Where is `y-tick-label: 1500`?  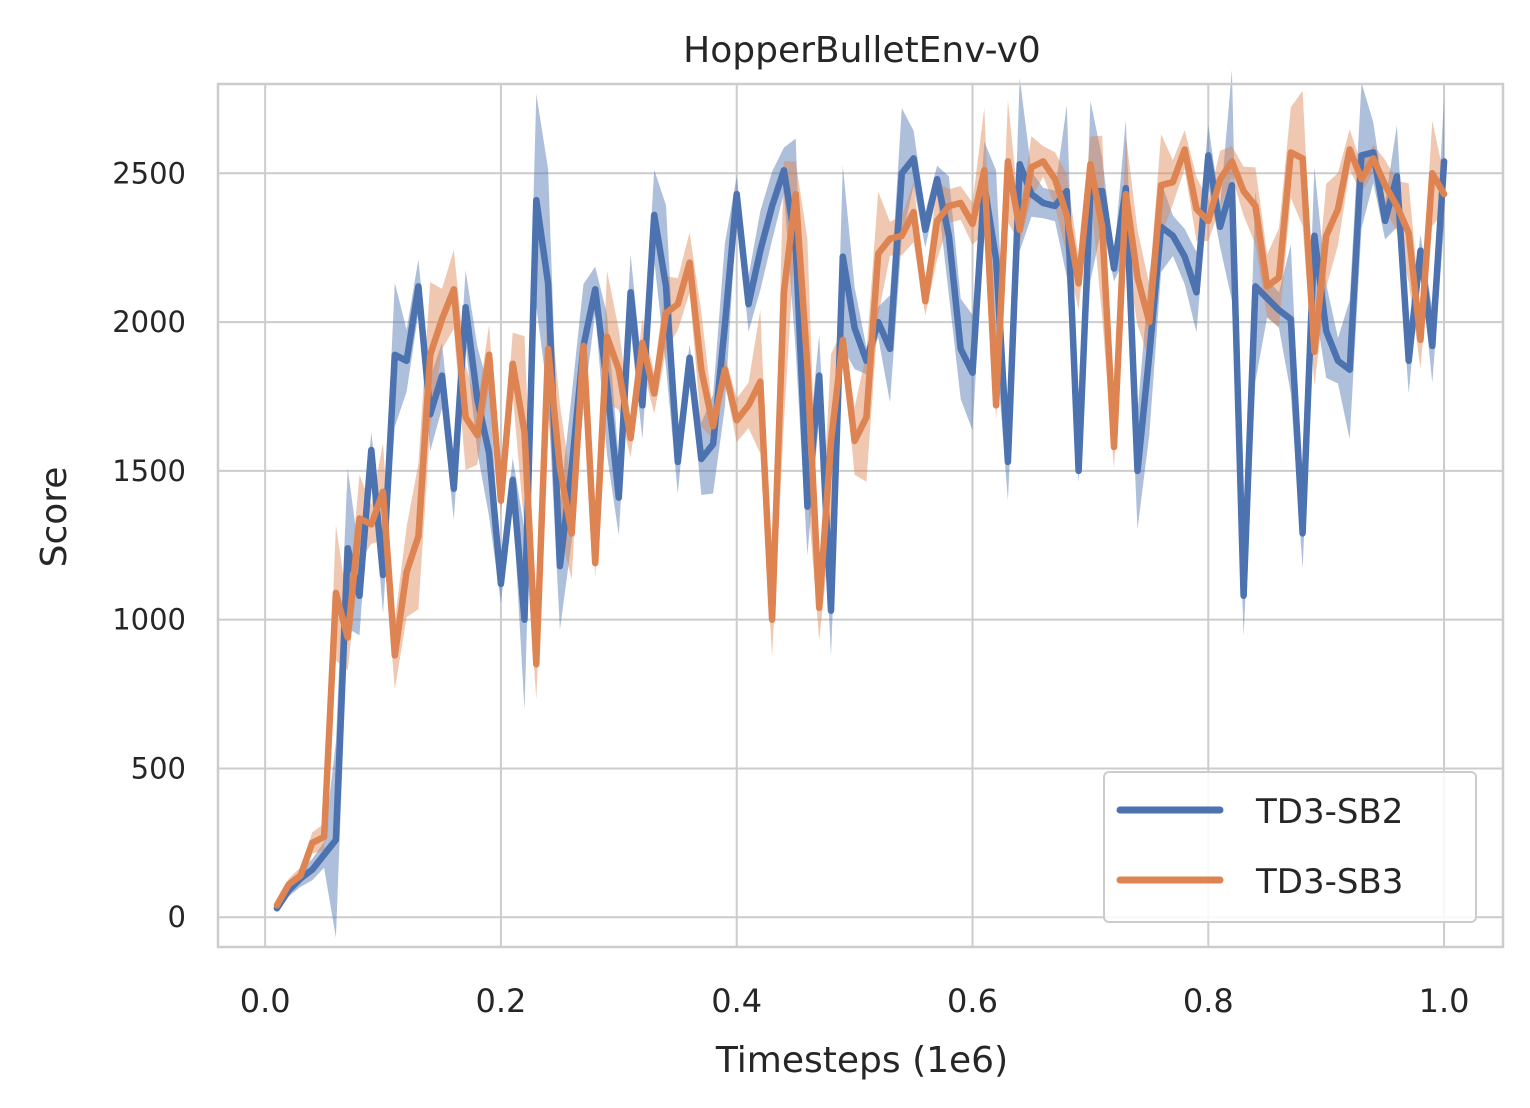 y-tick-label: 1500 is located at coordinates (149, 471).